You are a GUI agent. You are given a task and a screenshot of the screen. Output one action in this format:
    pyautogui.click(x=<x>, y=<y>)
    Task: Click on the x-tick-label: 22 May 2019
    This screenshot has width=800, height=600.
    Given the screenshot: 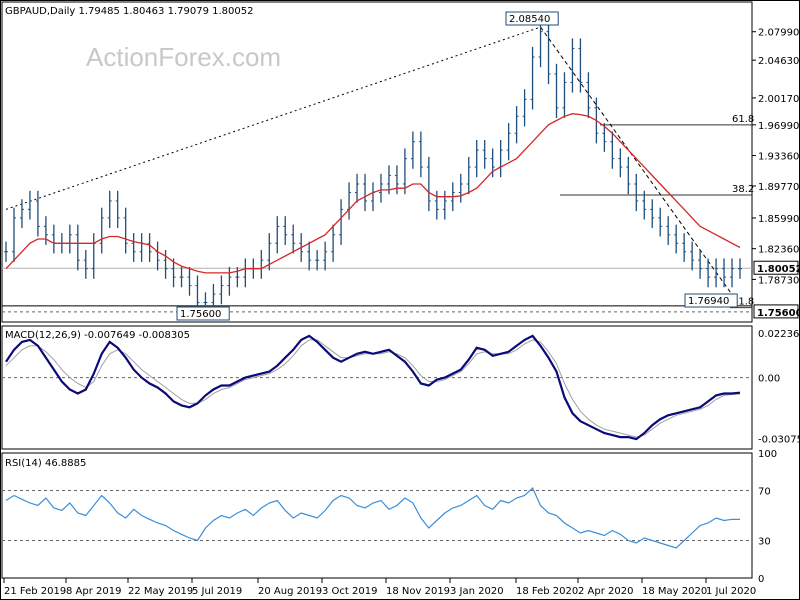 What is the action you would take?
    pyautogui.click(x=160, y=591)
    